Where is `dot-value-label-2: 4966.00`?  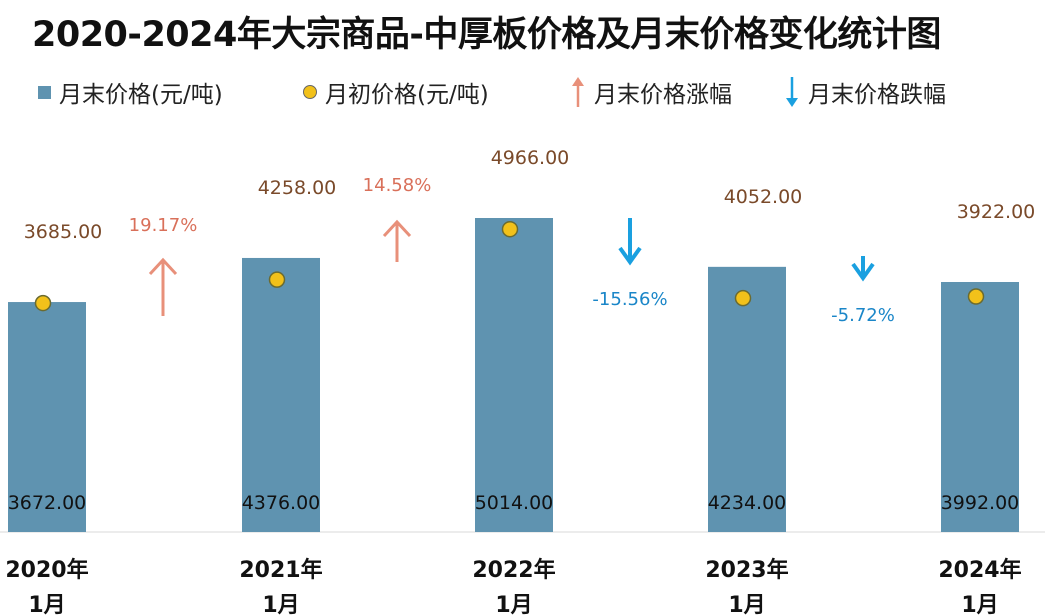
dot-value-label-2: 4966.00 is located at coordinates (530, 158).